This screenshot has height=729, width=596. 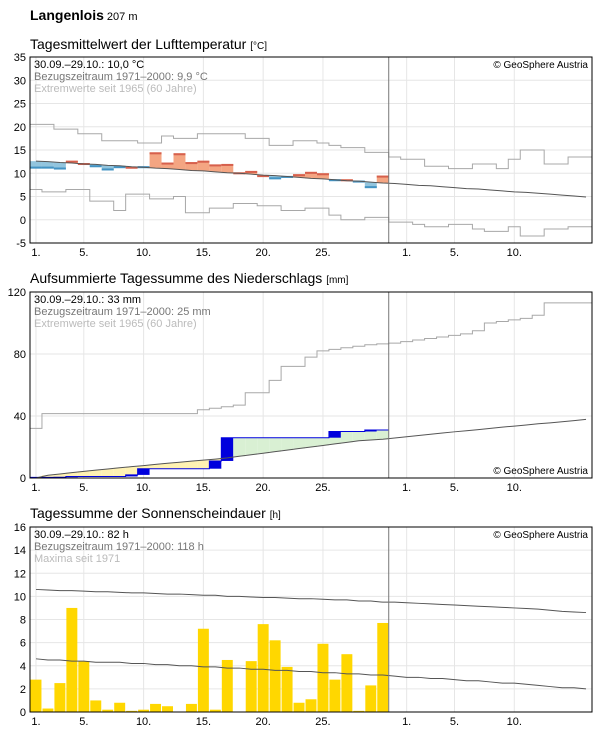 What do you see at coordinates (209, 453) in the screenshot?
I see `precipitation-accumulated-line` at bounding box center [209, 453].